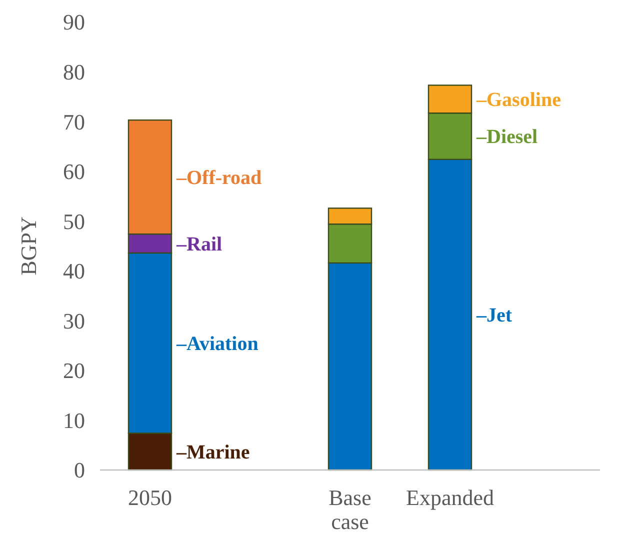 Image resolution: width=619 pixels, height=549 pixels. I want to click on series-label: –Off-road, so click(219, 178).